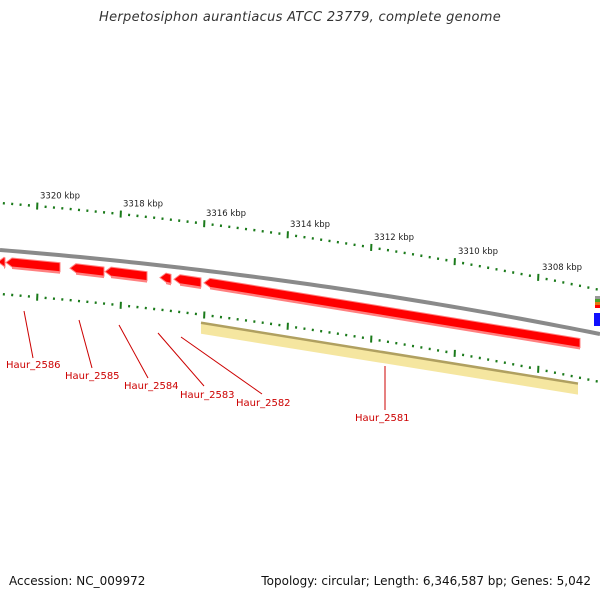 The image size is (600, 600). I want to click on backbone-line, so click(300, 292).